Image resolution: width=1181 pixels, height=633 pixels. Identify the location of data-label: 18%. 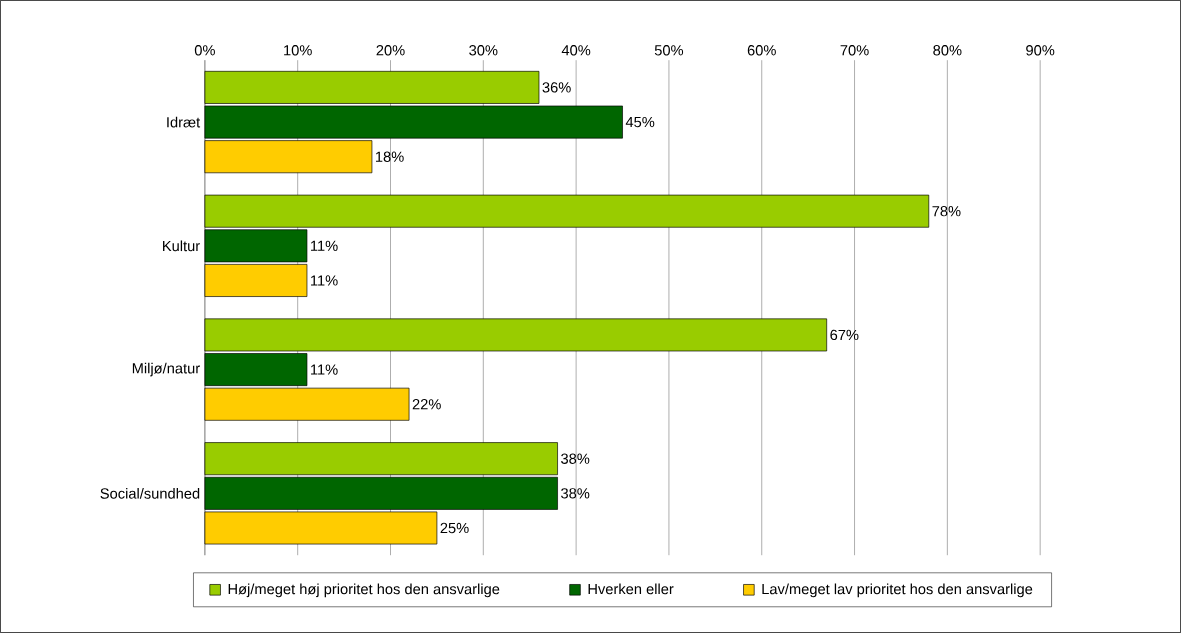
(389, 156).